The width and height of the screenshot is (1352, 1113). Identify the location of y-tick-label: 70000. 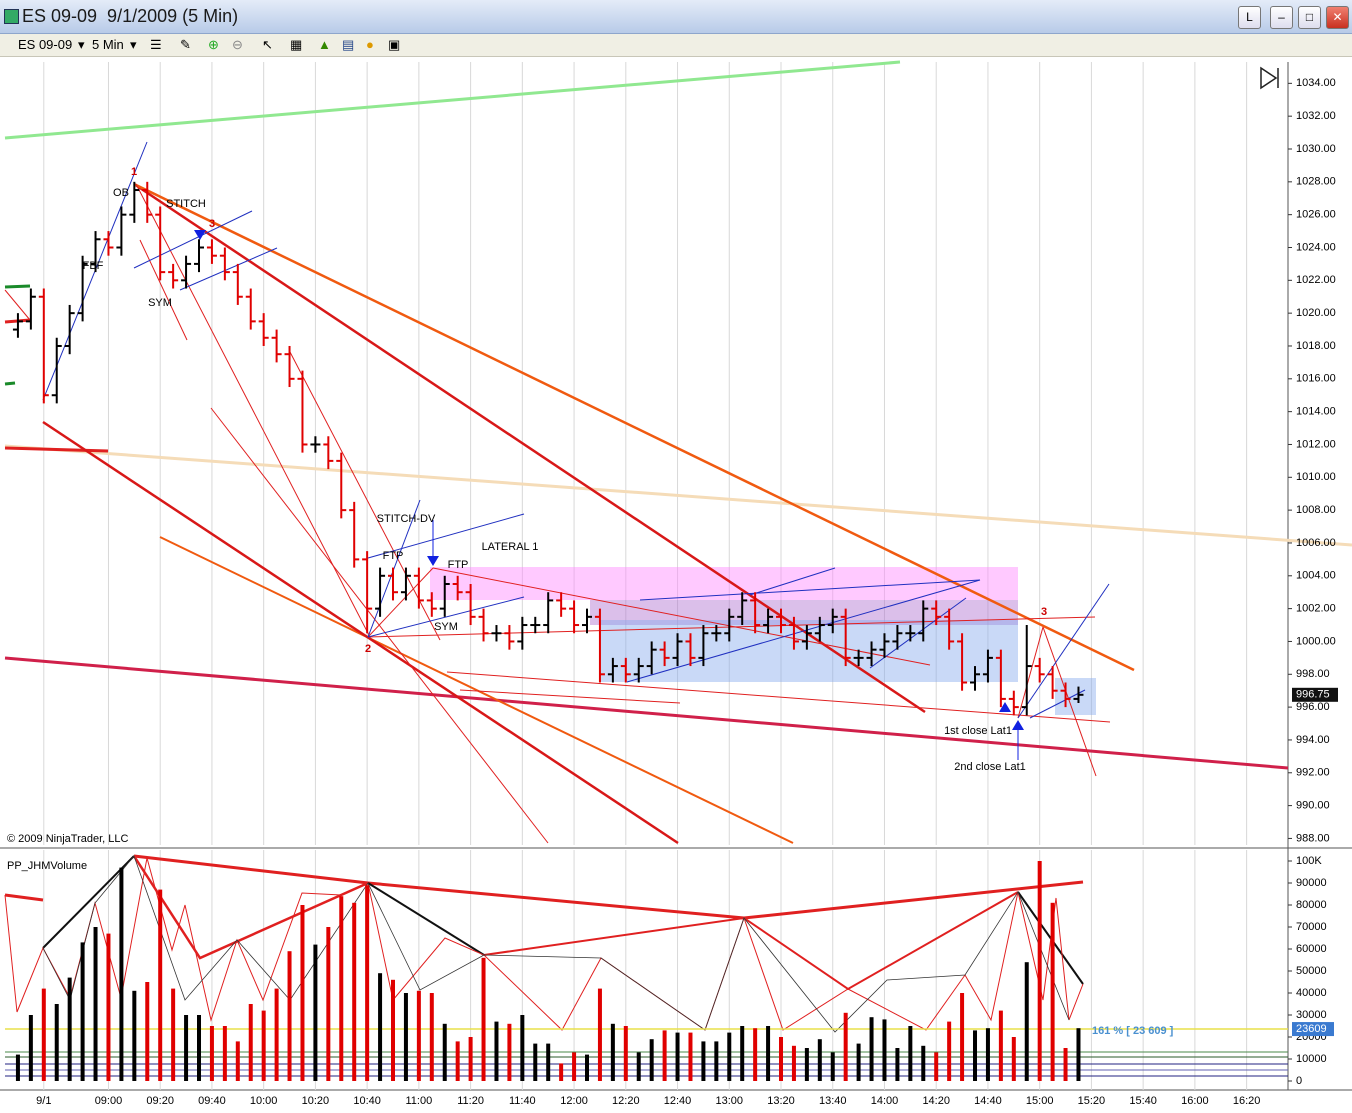
(1311, 927).